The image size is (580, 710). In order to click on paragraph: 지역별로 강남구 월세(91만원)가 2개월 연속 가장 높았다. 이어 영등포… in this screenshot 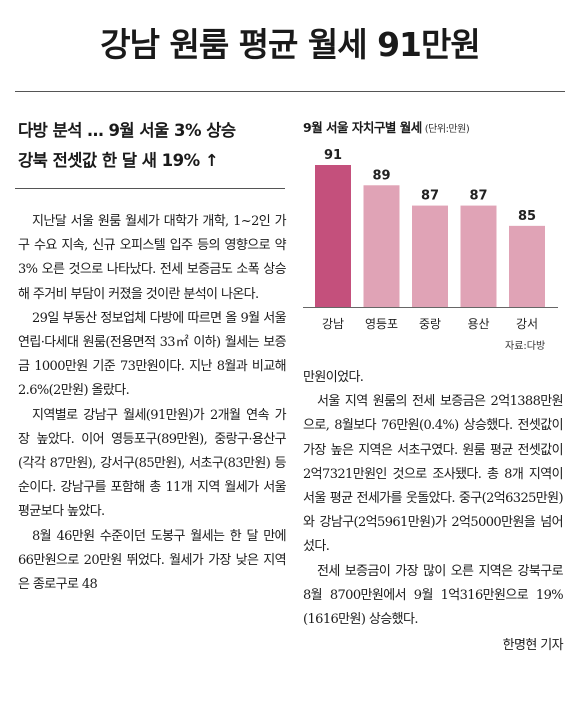, I will do `click(152, 463)`.